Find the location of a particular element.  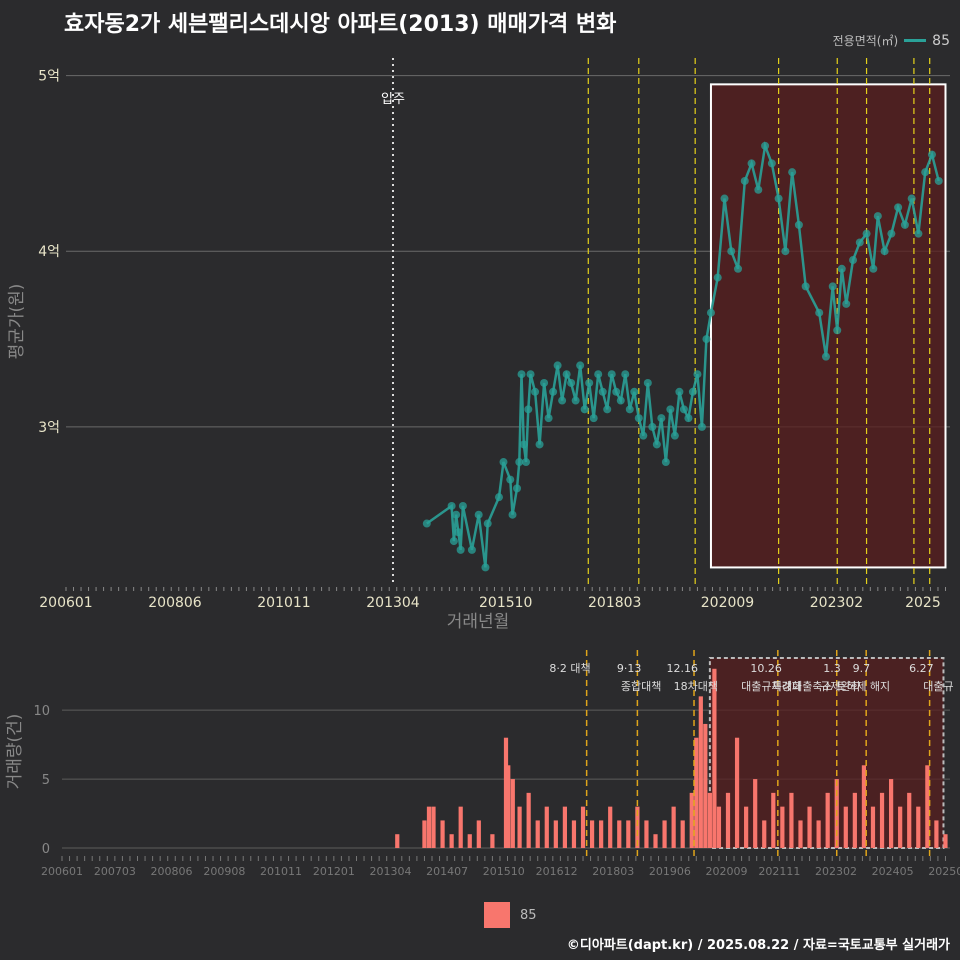

x-tick-label: 201011 is located at coordinates (283, 603).